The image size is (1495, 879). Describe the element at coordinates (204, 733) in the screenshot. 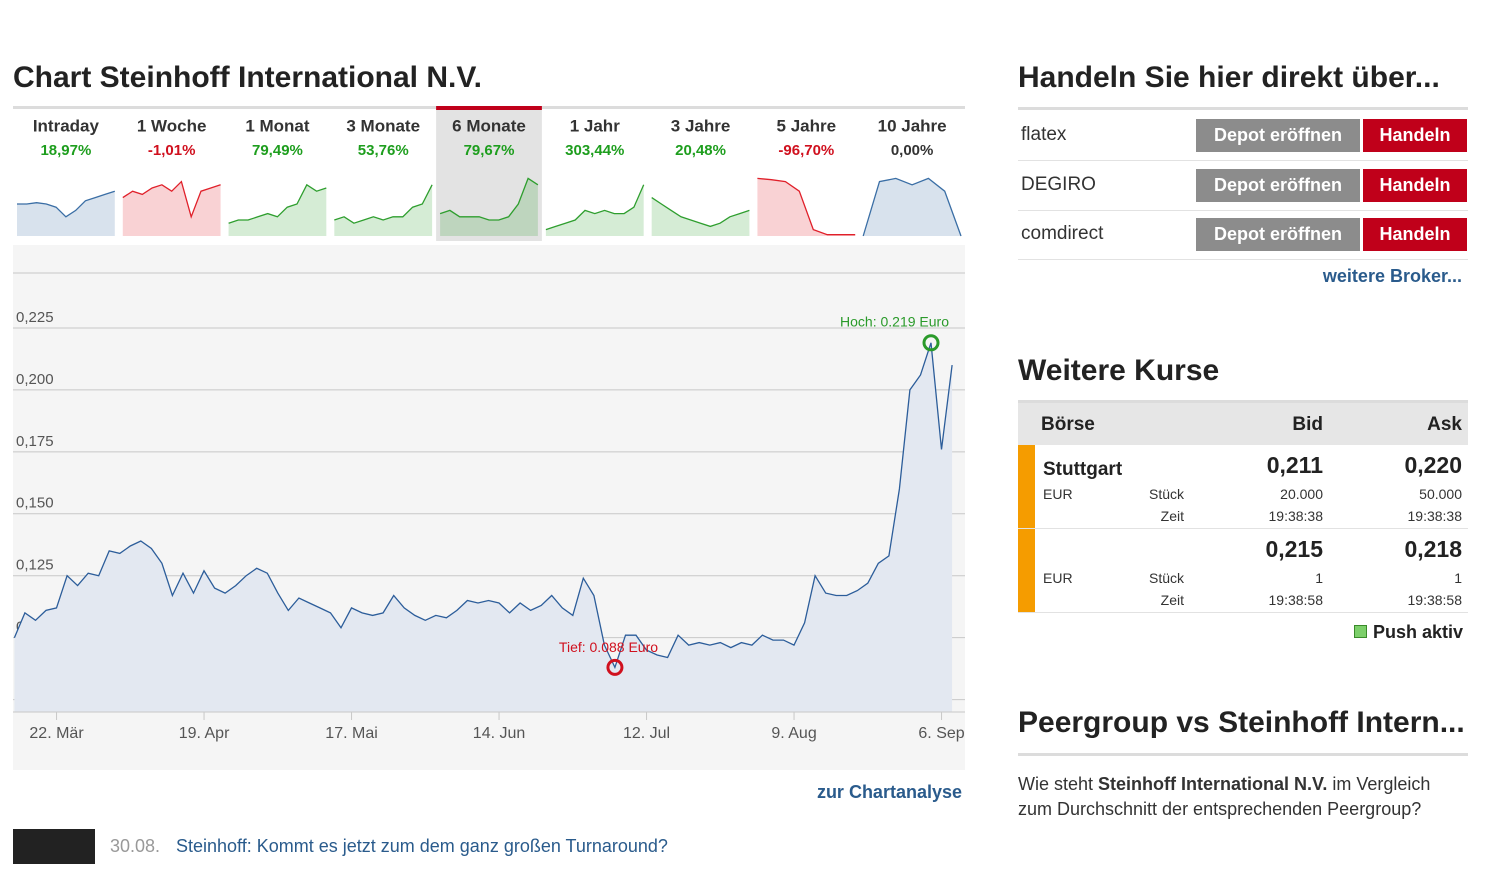

I see `x-tick-label: 19. Apr` at that location.